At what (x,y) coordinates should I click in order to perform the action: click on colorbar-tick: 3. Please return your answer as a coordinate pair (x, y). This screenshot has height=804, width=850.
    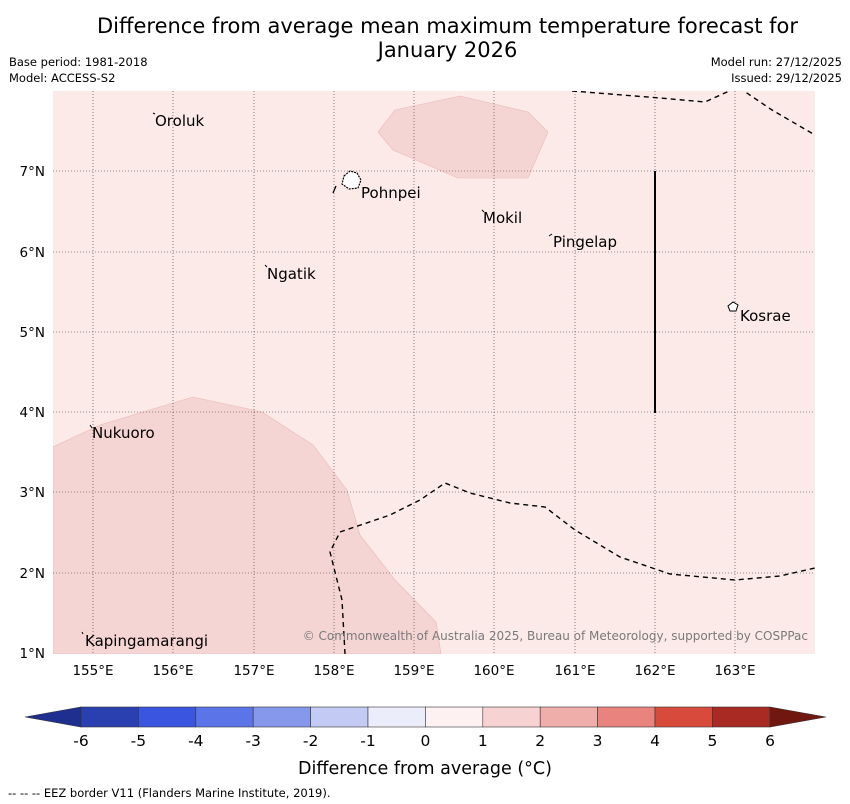
    Looking at the image, I should click on (598, 741).